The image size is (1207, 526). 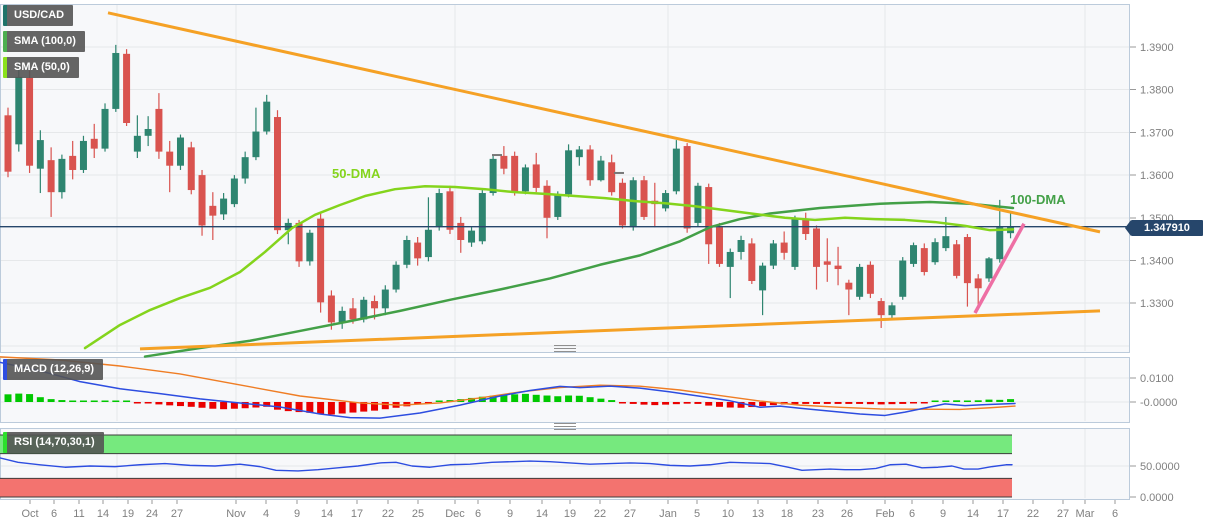 I want to click on current-price-badge: 1.347910, so click(x=1164, y=228).